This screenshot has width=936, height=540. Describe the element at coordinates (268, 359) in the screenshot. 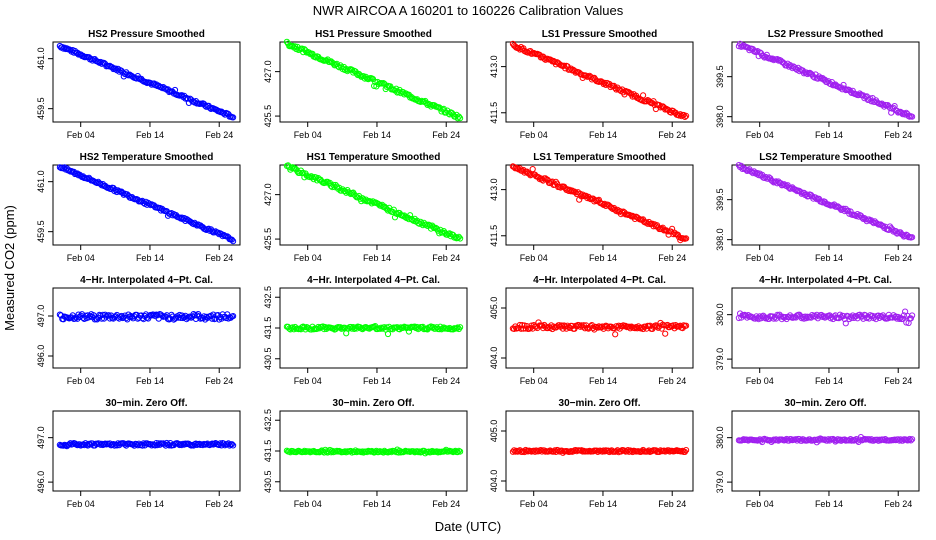

I see `y-tick-label: 430.5` at that location.